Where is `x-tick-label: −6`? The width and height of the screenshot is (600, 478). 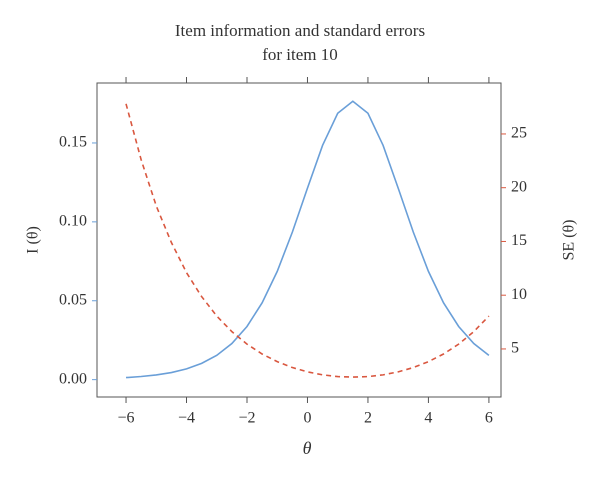 x-tick-label: −6 is located at coordinates (126, 418).